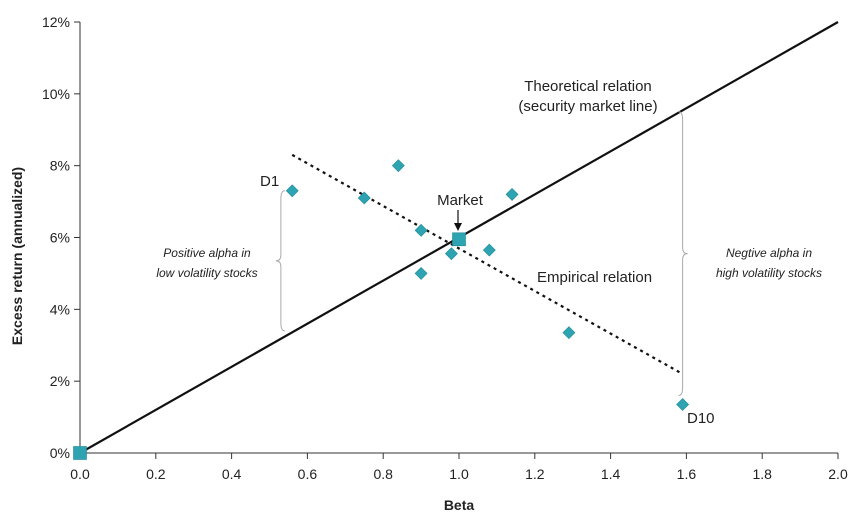  What do you see at coordinates (535, 474) in the screenshot?
I see `x-tick-label: 1.2` at bounding box center [535, 474].